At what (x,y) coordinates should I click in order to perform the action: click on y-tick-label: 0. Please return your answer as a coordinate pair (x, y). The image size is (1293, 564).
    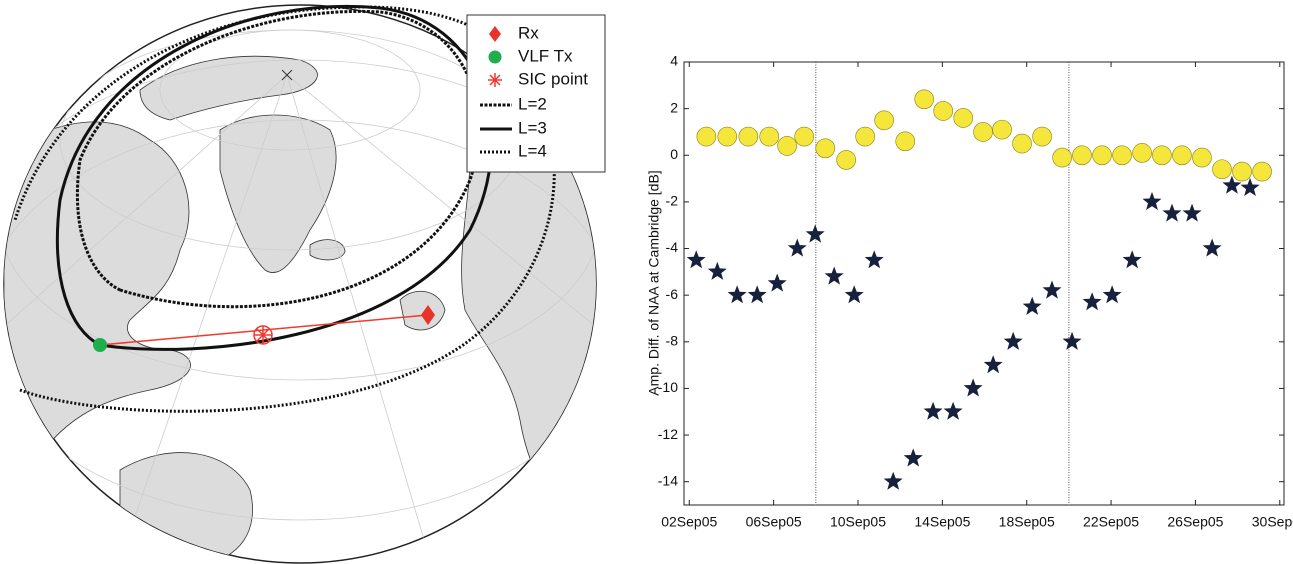
    Looking at the image, I should click on (674, 154).